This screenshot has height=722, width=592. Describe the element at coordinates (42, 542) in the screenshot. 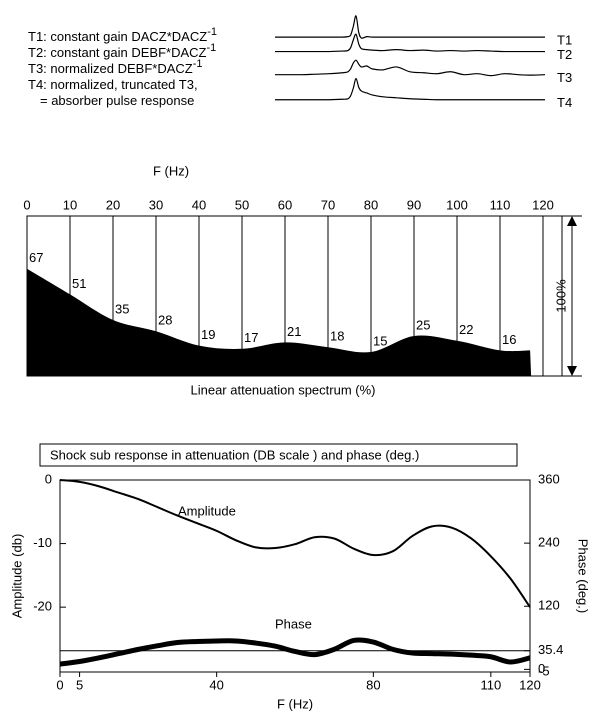

I see `y-tick-label: -10` at that location.